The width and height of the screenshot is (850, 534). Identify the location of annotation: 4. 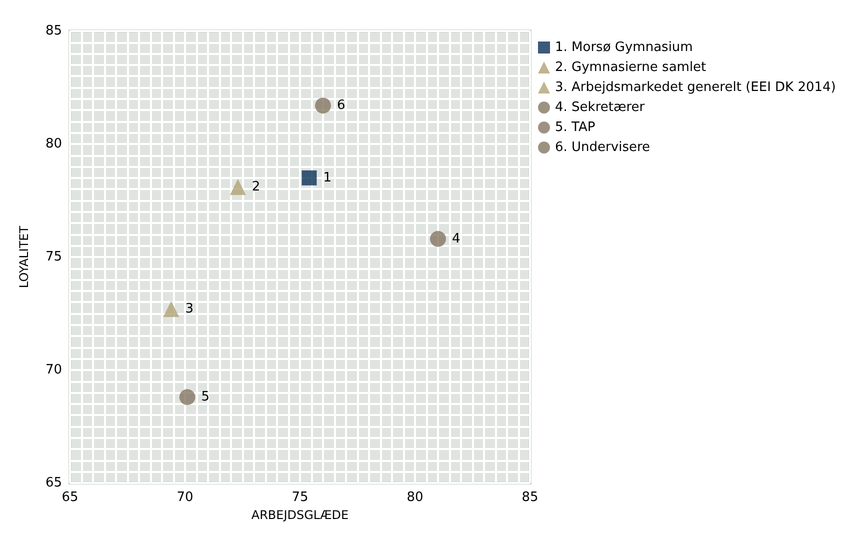
(456, 238).